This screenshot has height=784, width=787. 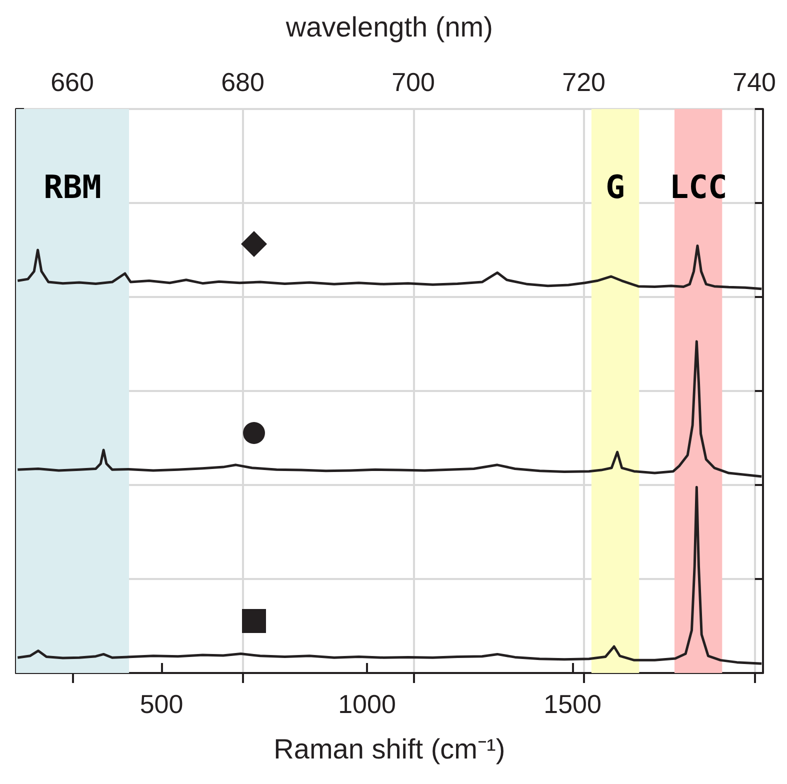 What do you see at coordinates (162, 704) in the screenshot?
I see `x-tick-label: 500` at bounding box center [162, 704].